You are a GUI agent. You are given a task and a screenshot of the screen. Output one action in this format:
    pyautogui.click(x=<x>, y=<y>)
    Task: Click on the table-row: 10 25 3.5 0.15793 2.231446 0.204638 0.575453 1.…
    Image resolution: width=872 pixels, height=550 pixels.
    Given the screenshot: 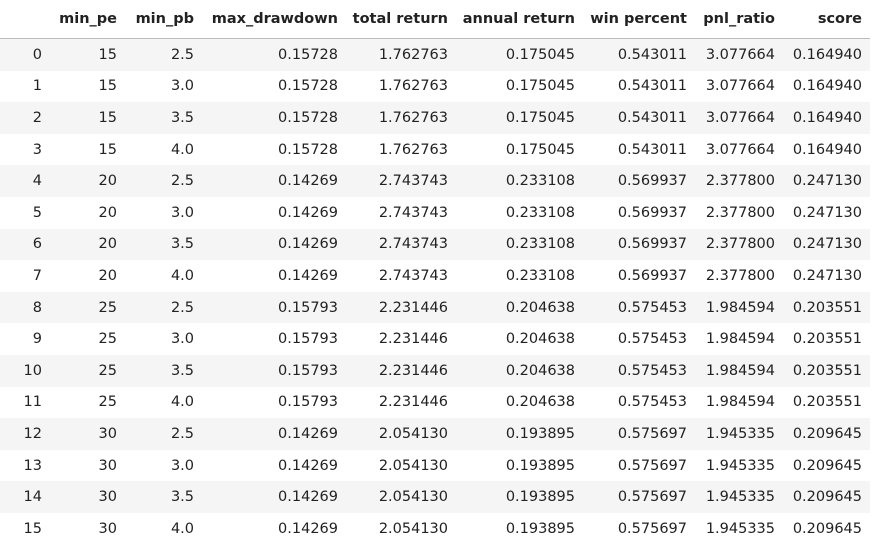 What is the action you would take?
    pyautogui.click(x=435, y=370)
    